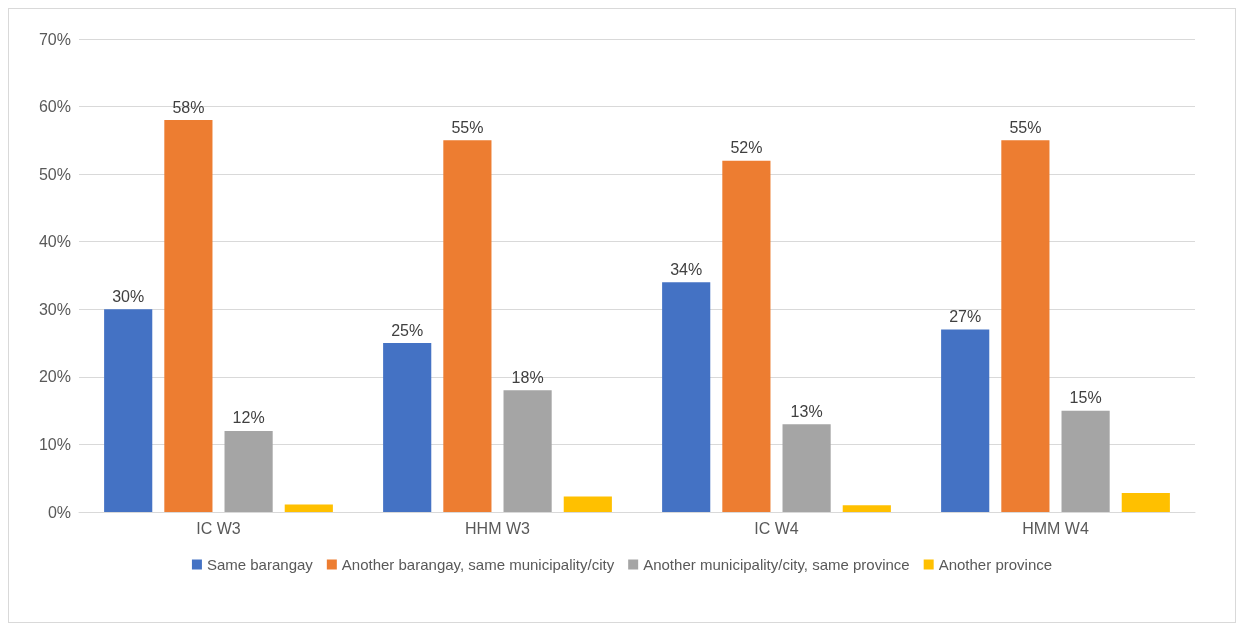 This screenshot has width=1244, height=631. What do you see at coordinates (407, 330) in the screenshot?
I see `data-label: 25%` at bounding box center [407, 330].